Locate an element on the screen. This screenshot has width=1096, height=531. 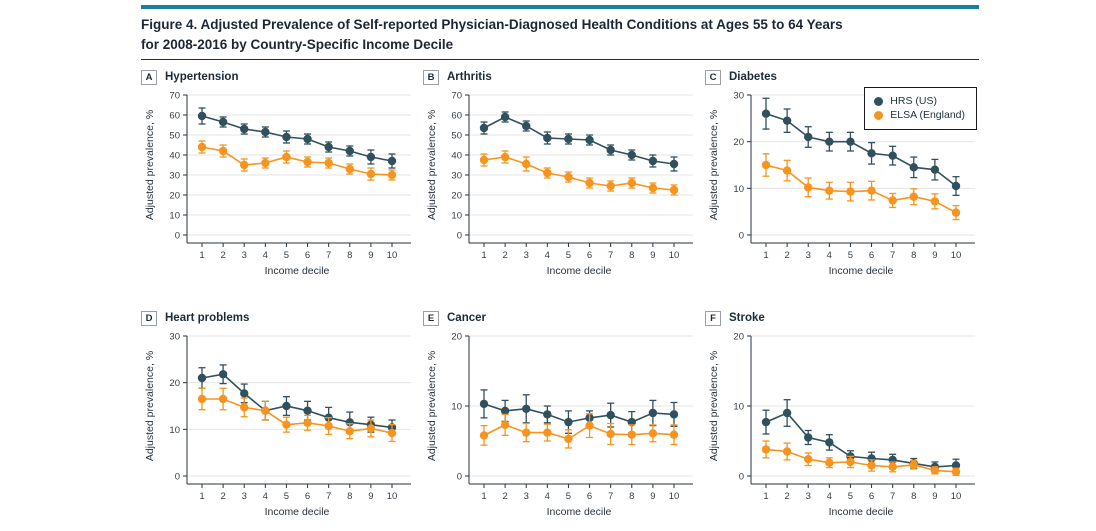
svg-text: 70 is located at coordinates (174, 96).